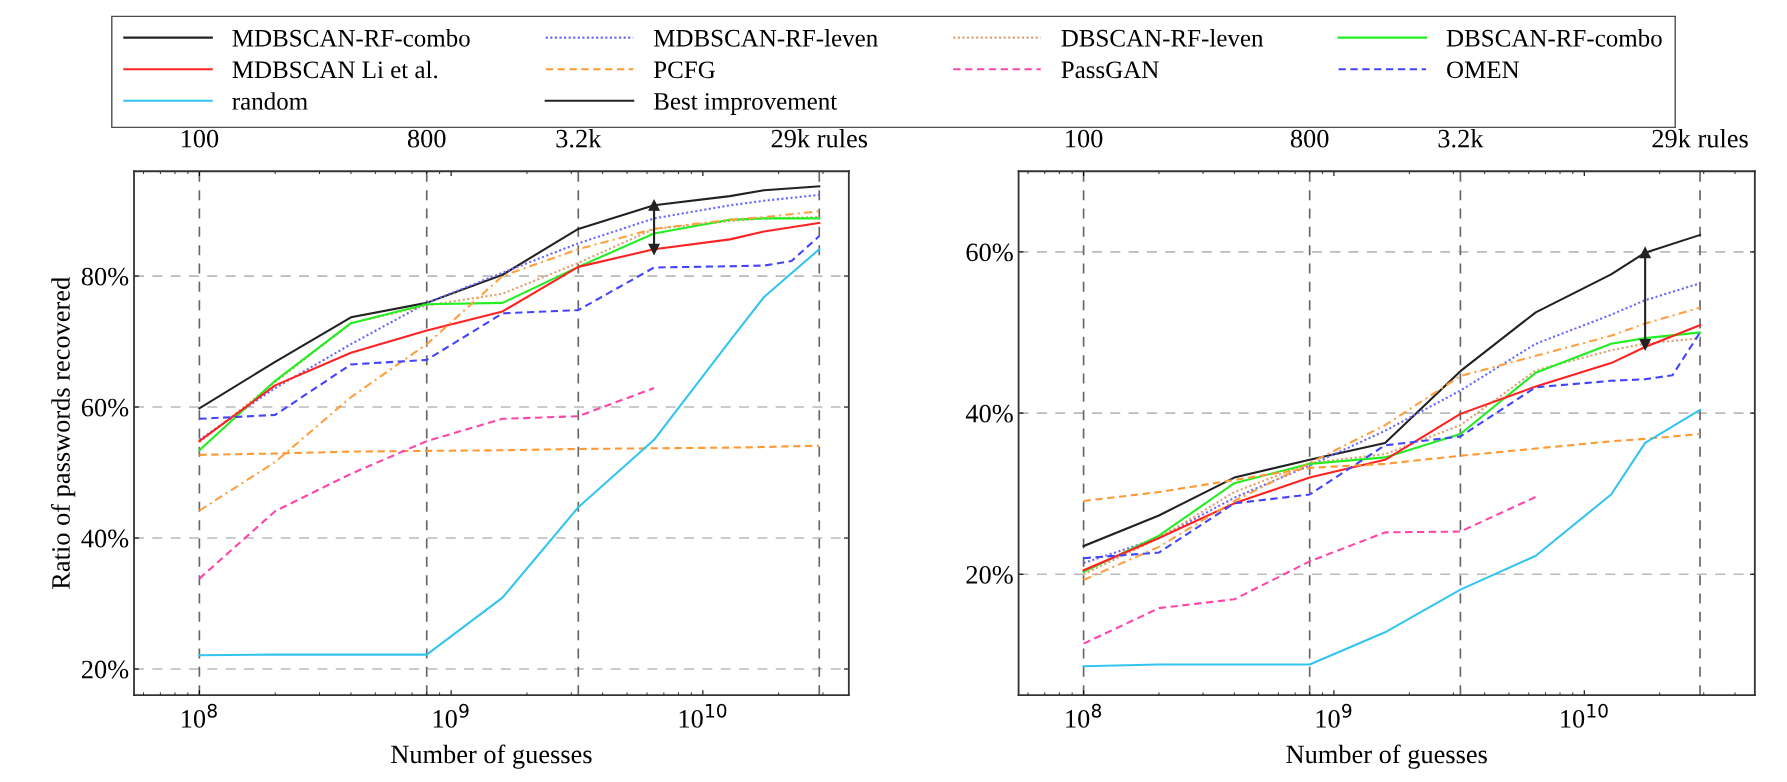 The image size is (1787, 782). Describe the element at coordinates (1554, 38) in the screenshot. I see `legend-label: DBSCAN-RF-combo` at that location.